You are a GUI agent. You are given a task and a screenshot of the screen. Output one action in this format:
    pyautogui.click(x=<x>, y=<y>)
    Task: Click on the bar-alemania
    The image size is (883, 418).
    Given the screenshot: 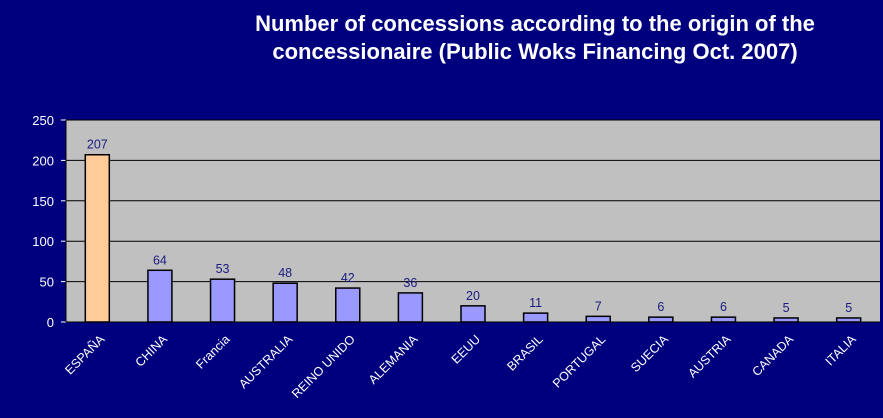 What is the action you would take?
    pyautogui.click(x=410, y=307)
    